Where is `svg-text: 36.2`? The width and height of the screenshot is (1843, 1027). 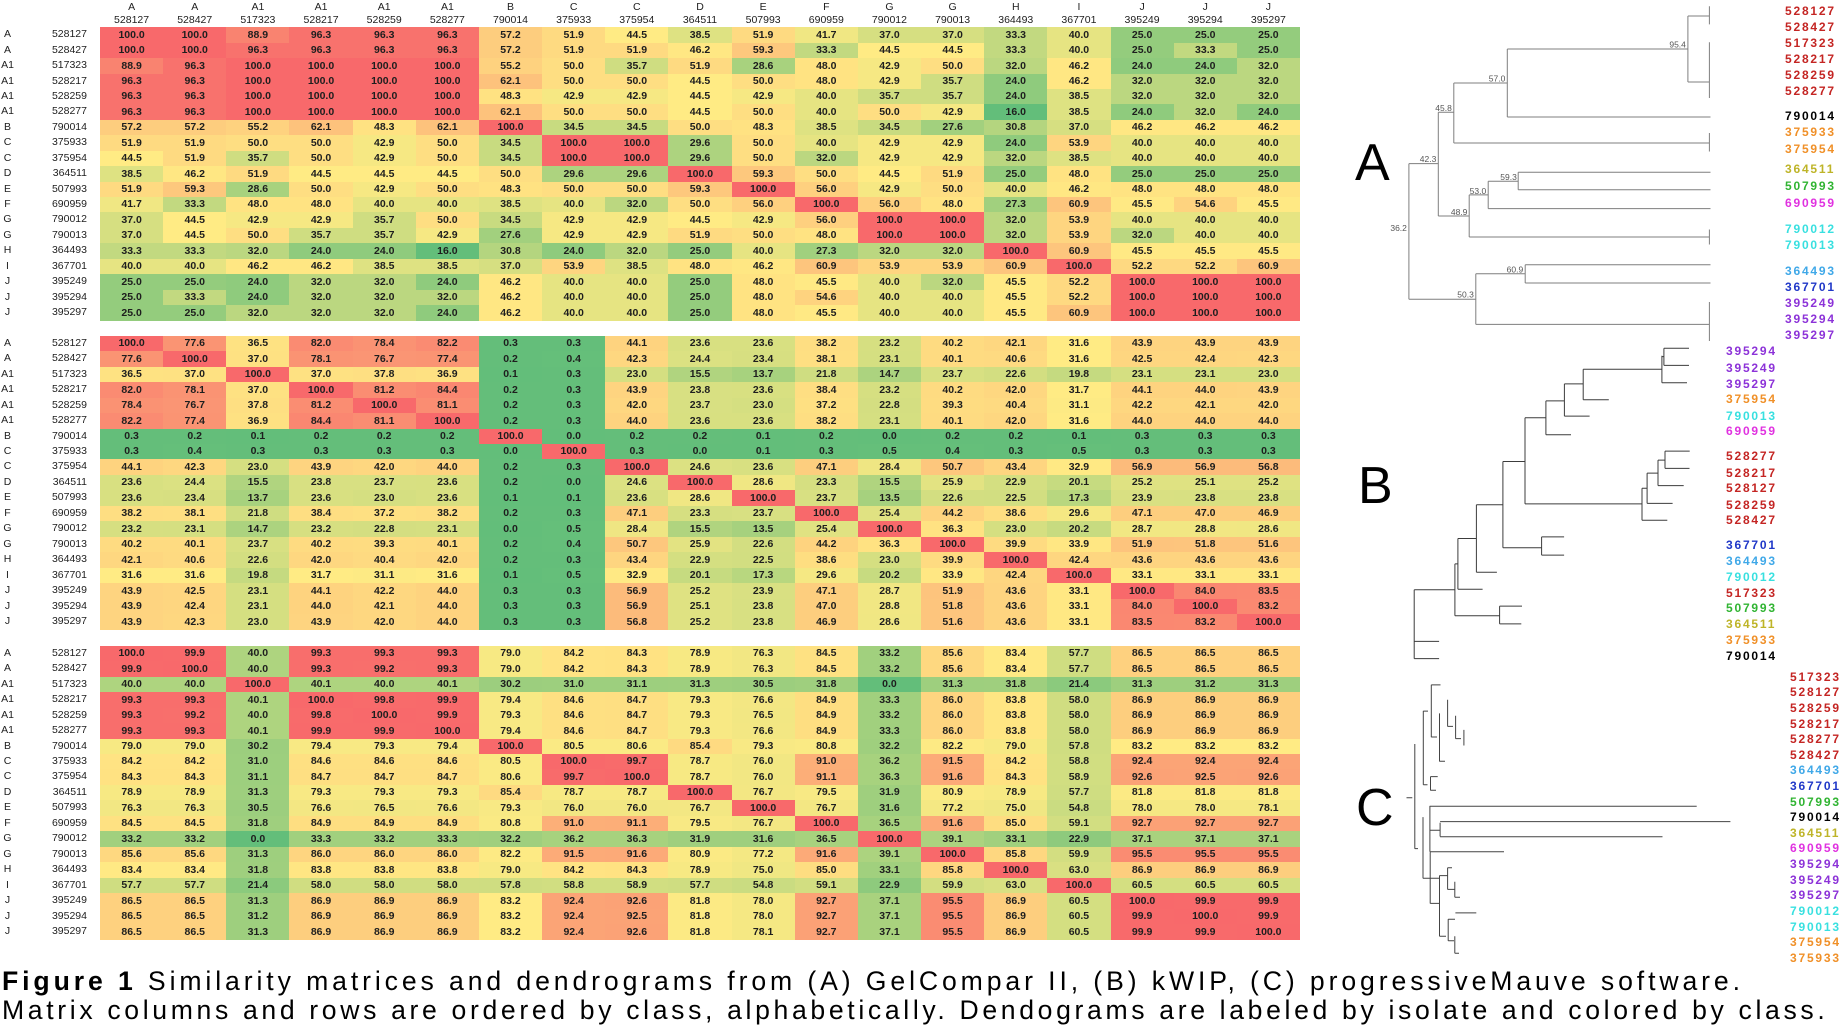
svg-text: 36.2 is located at coordinates (1398, 228).